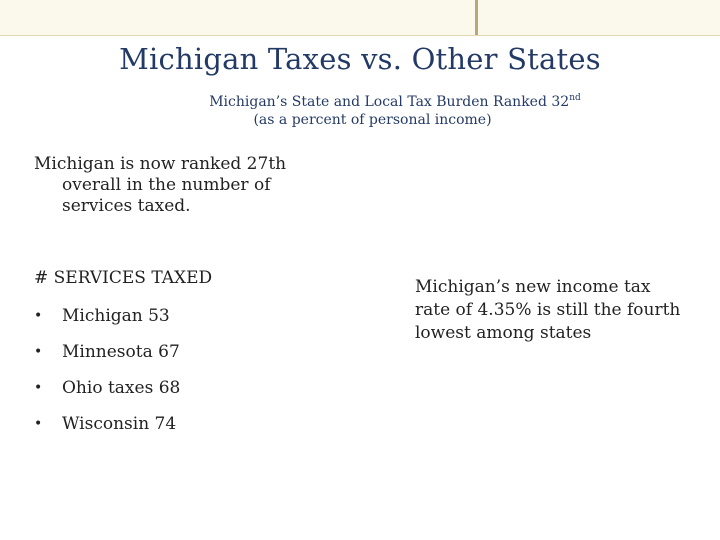  I want to click on subtitle-line-2: (as a percent of personal income), so click(372, 120).